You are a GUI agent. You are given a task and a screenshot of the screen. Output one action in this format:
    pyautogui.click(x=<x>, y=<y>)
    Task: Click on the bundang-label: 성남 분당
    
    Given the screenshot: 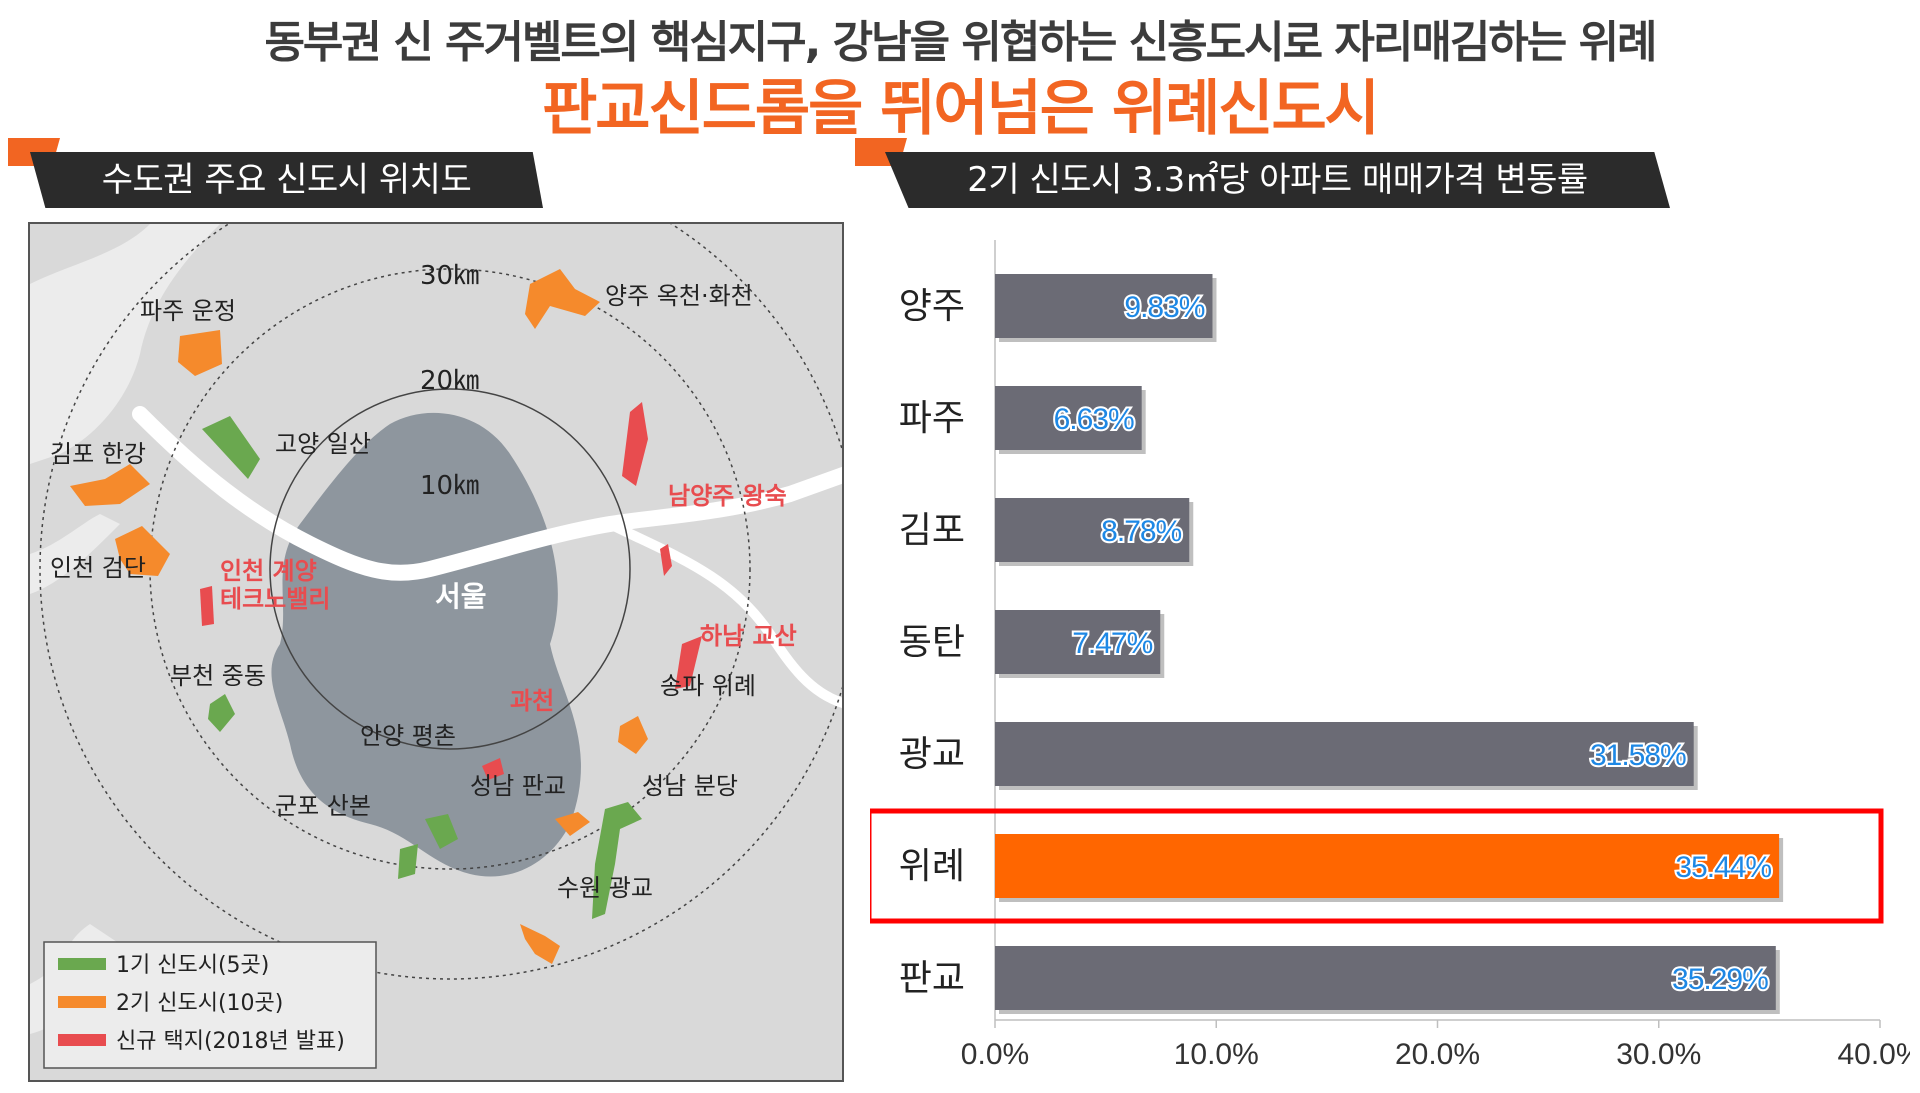 What is the action you would take?
    pyautogui.click(x=690, y=786)
    